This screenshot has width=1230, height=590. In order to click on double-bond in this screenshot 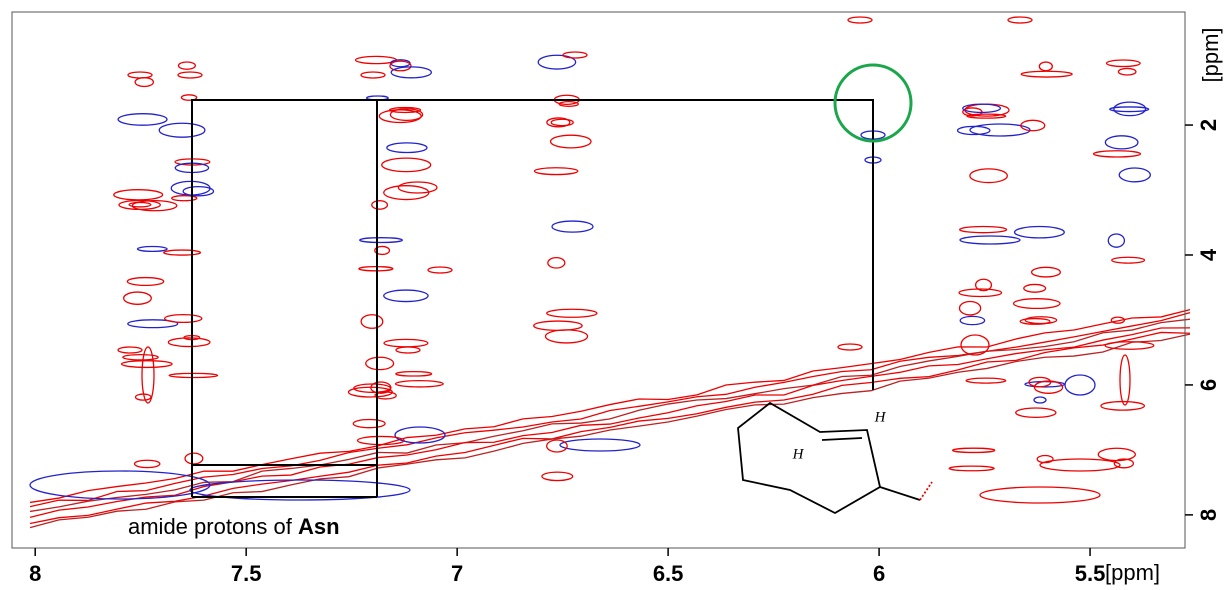, I will do `click(842, 439)`.